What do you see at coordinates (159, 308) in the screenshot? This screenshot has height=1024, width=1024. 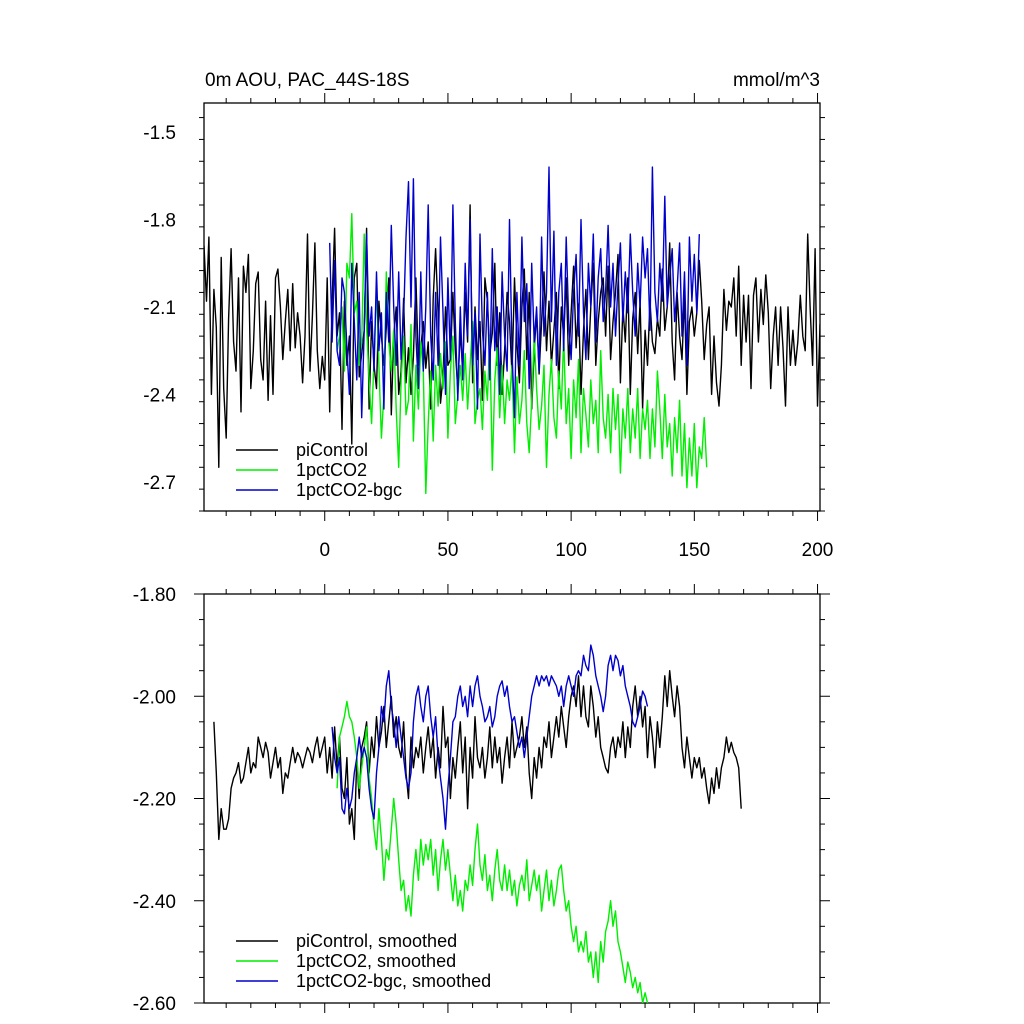 I see `y-tick-label: -2.1` at bounding box center [159, 308].